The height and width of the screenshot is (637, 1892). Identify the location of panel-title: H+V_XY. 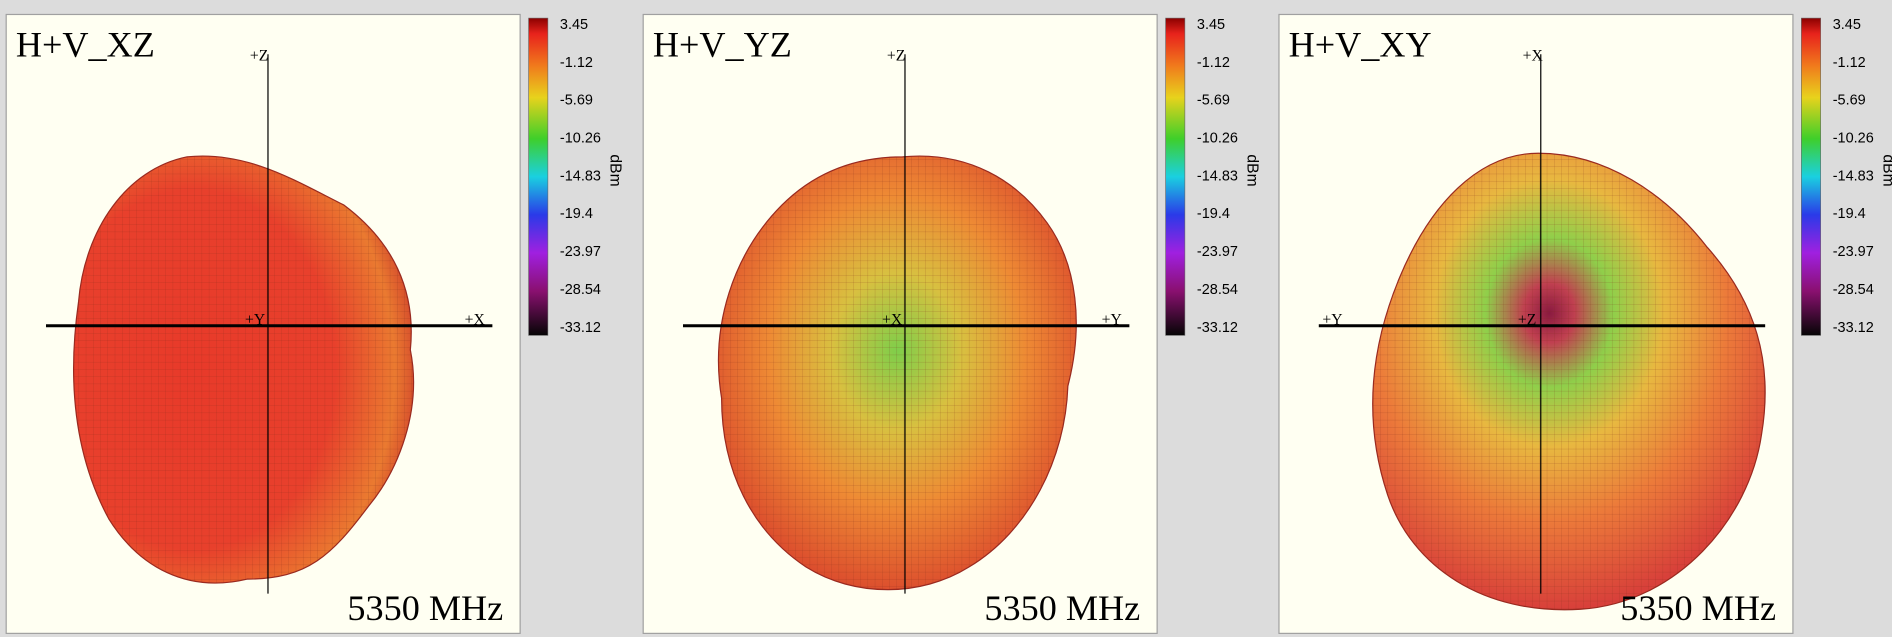
(1360, 45).